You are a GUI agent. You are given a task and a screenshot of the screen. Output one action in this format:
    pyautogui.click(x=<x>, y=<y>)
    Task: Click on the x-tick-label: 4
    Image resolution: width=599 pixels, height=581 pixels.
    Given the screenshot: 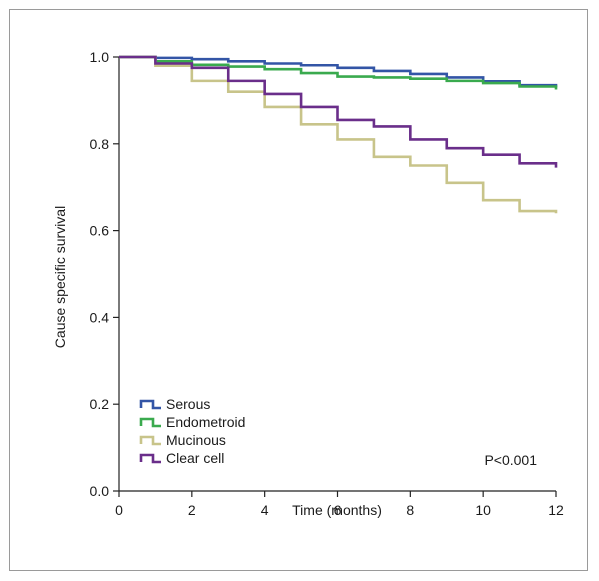 What is the action you would take?
    pyautogui.click(x=265, y=510)
    